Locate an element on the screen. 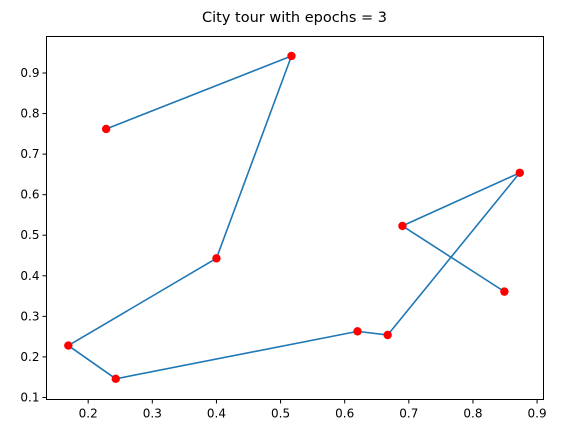  chart-title: City tour with epochs = 3 is located at coordinates (294, 18).